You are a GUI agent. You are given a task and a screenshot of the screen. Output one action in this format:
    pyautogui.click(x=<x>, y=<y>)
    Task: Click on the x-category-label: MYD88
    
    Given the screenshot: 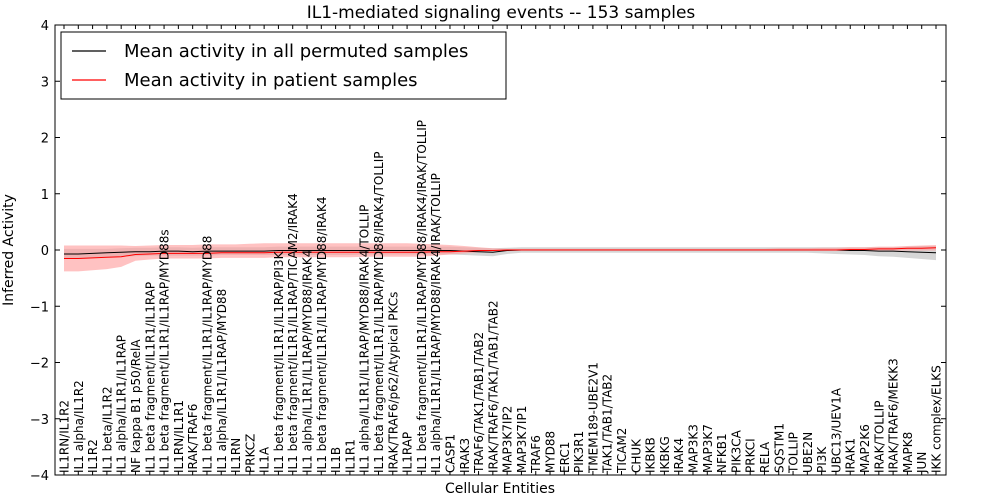 What is the action you would take?
    pyautogui.click(x=551, y=452)
    